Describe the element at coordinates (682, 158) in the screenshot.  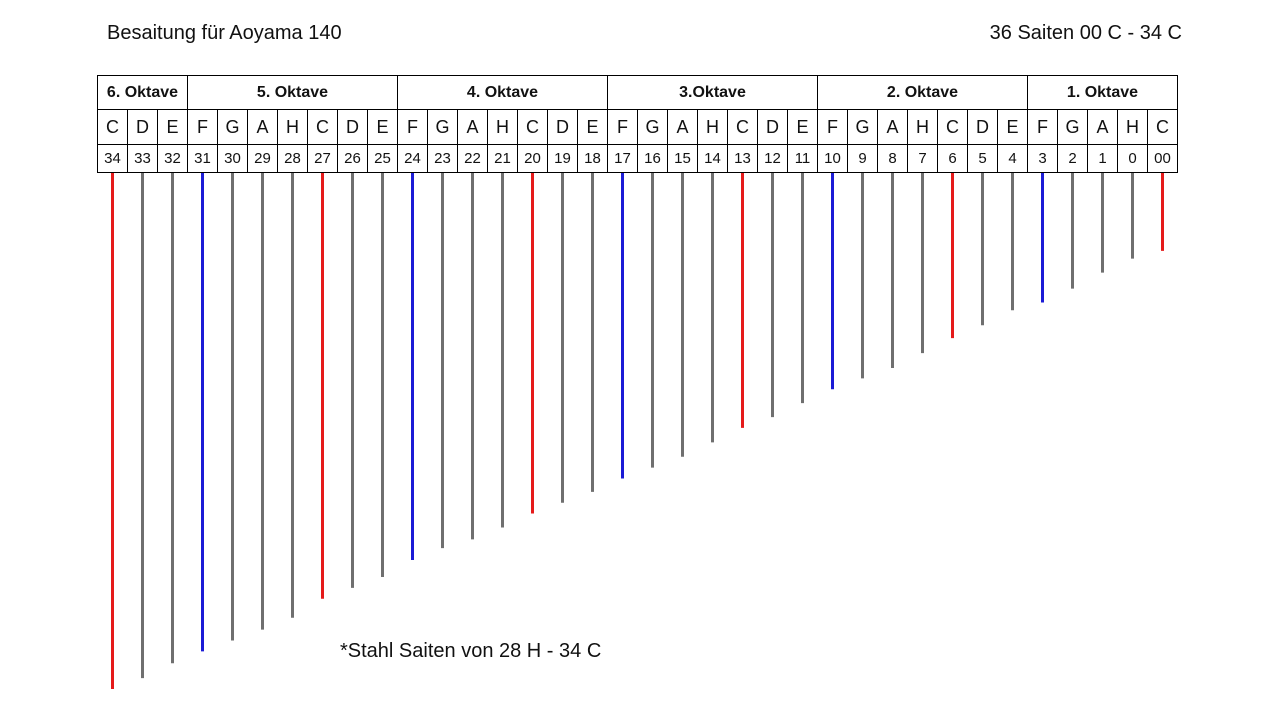
I see `string-number-cell: 15` at that location.